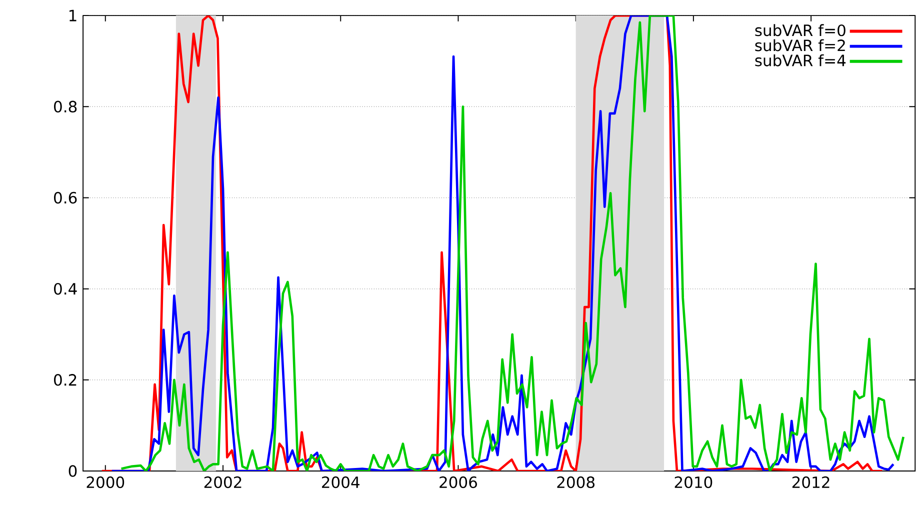 This screenshot has height=517, width=919. What do you see at coordinates (800, 45) in the screenshot?
I see `legend-label: subVAR f=2` at bounding box center [800, 45].